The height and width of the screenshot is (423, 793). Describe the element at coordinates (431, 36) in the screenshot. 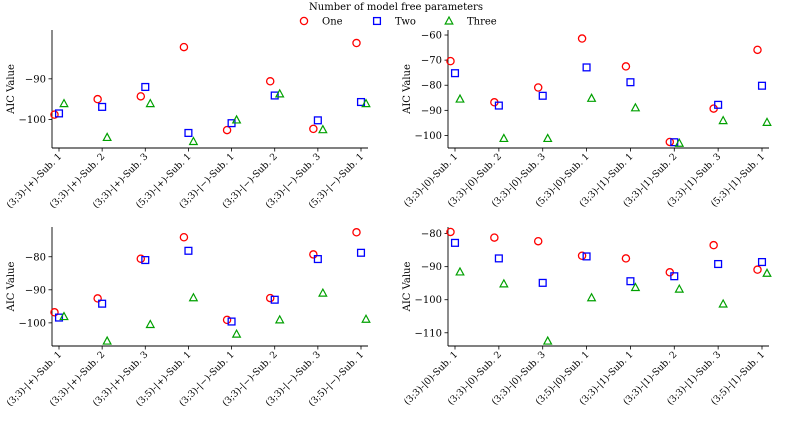

I see `y-tick-label: −60` at that location.